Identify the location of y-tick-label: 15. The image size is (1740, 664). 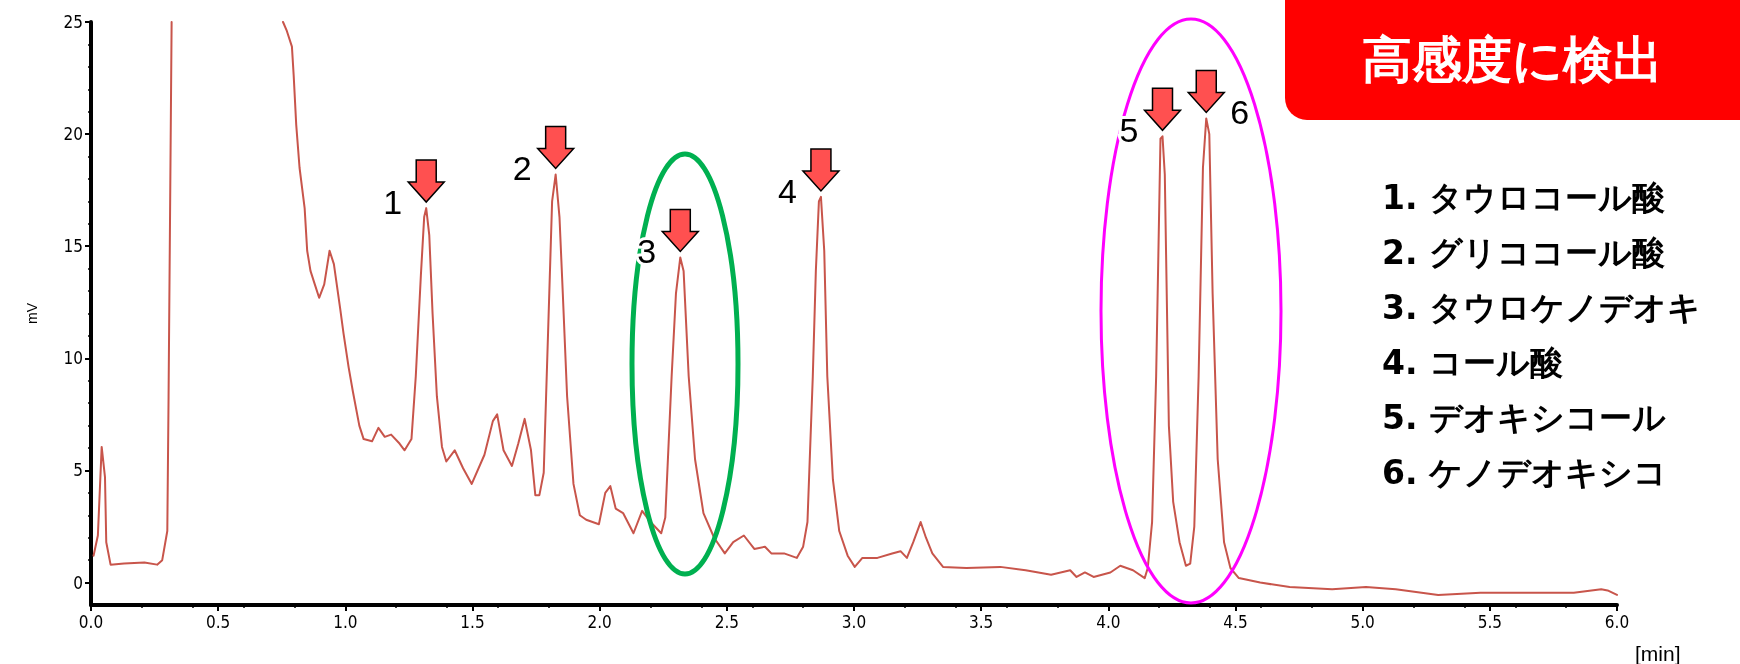
(73, 246).